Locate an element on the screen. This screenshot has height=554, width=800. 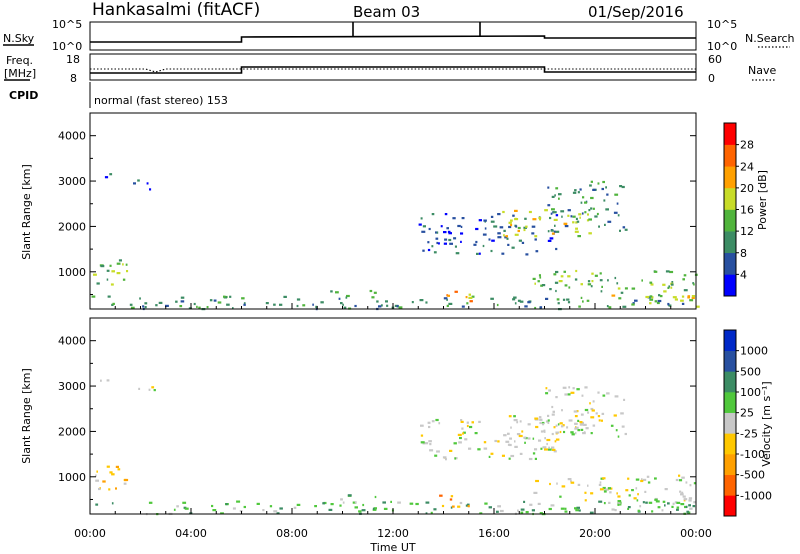
colorbar-tick-label: 4 is located at coordinates (743, 274).